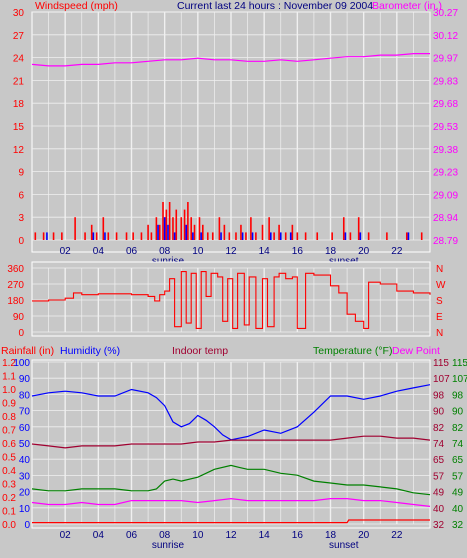 Image resolution: width=467 pixels, height=558 pixels. I want to click on tick-label-hour: 16, so click(298, 535).